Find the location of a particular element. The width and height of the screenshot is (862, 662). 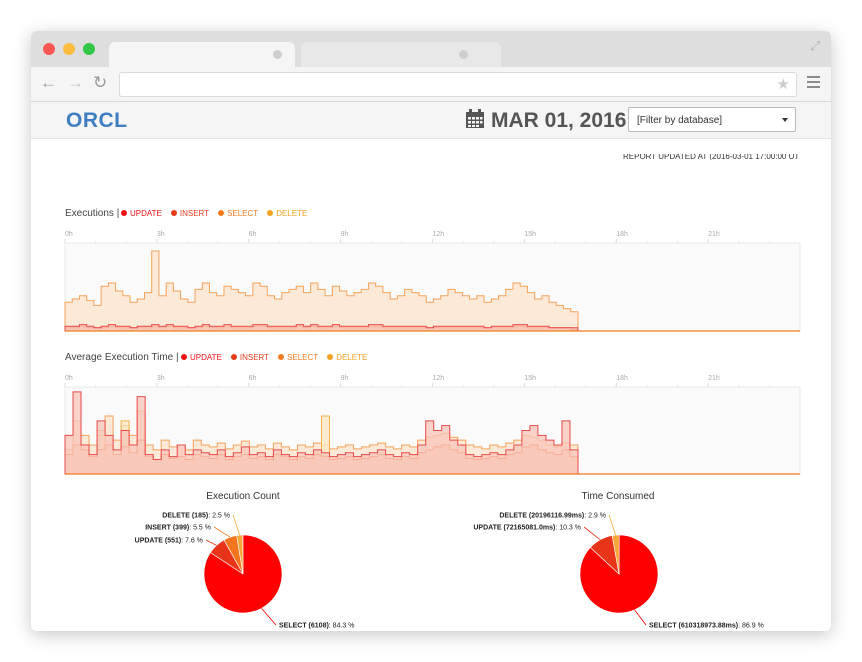

avg-time-series-update is located at coordinates (321, 433).